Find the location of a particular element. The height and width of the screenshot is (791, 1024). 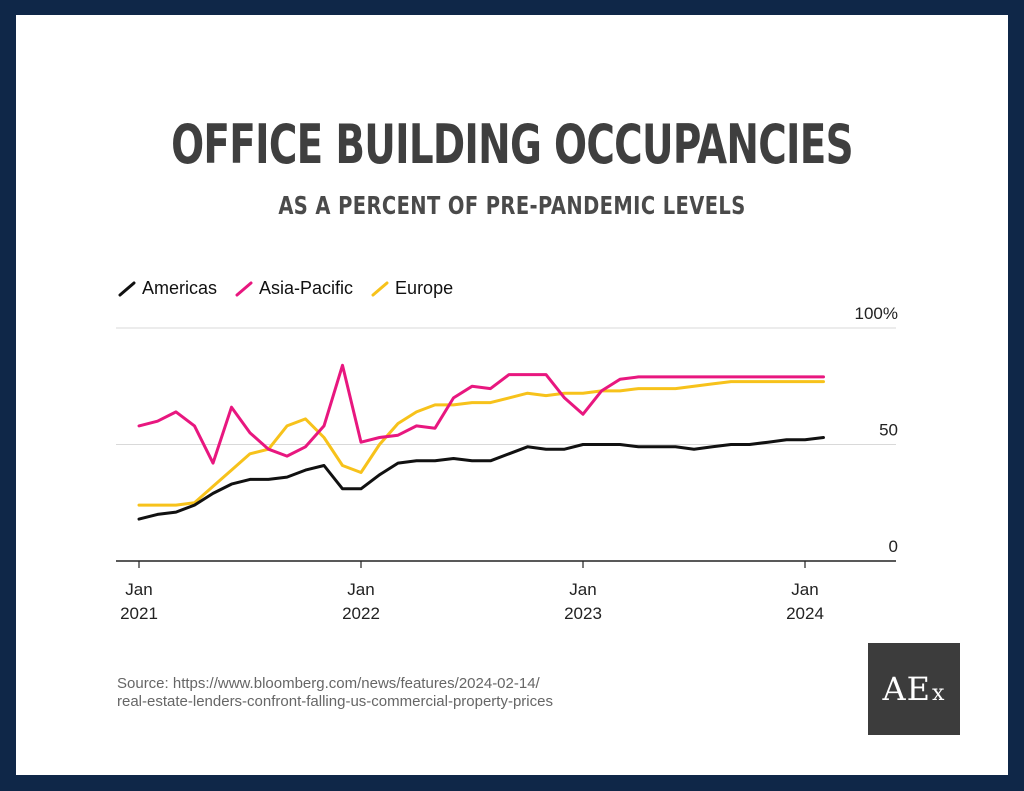

logo-main-text: AE is located at coordinates (907, 689).